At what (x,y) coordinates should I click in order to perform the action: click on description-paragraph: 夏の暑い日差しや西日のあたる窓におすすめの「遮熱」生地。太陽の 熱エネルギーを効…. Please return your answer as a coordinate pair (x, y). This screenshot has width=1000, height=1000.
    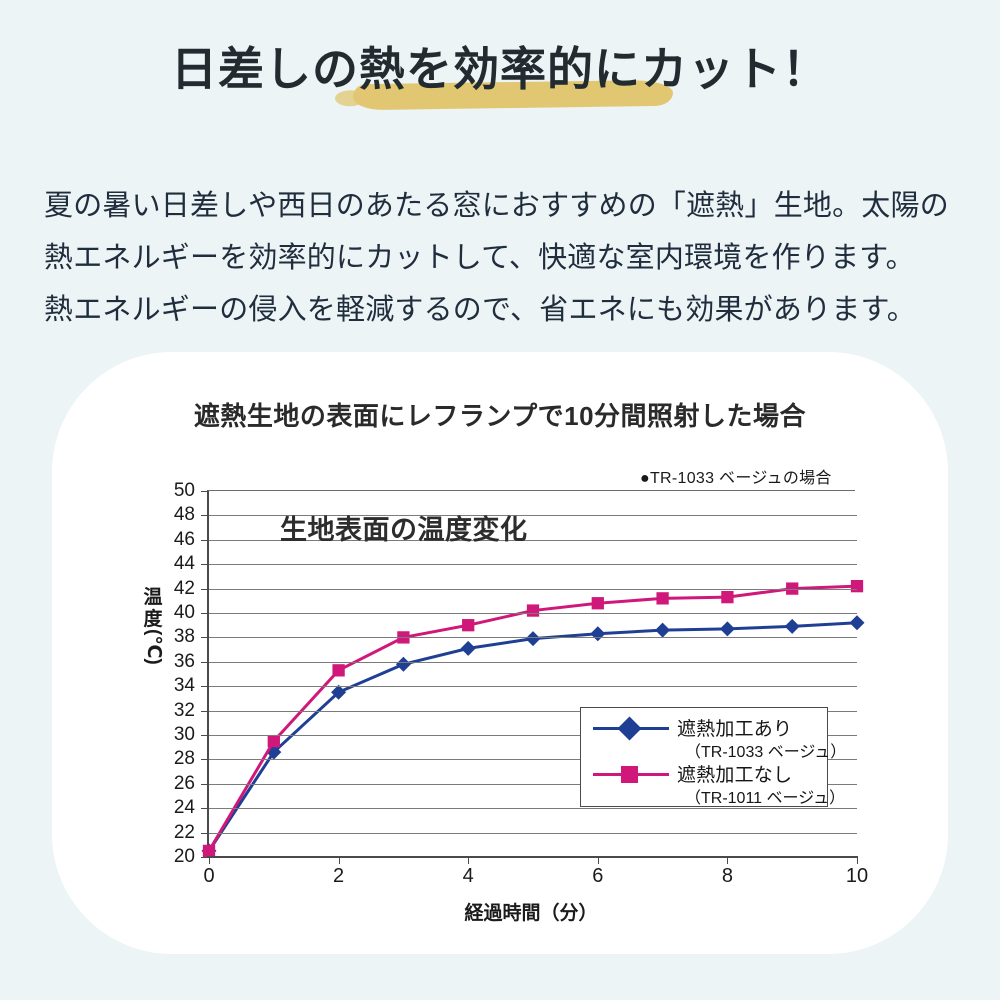
    Looking at the image, I should click on (500, 258).